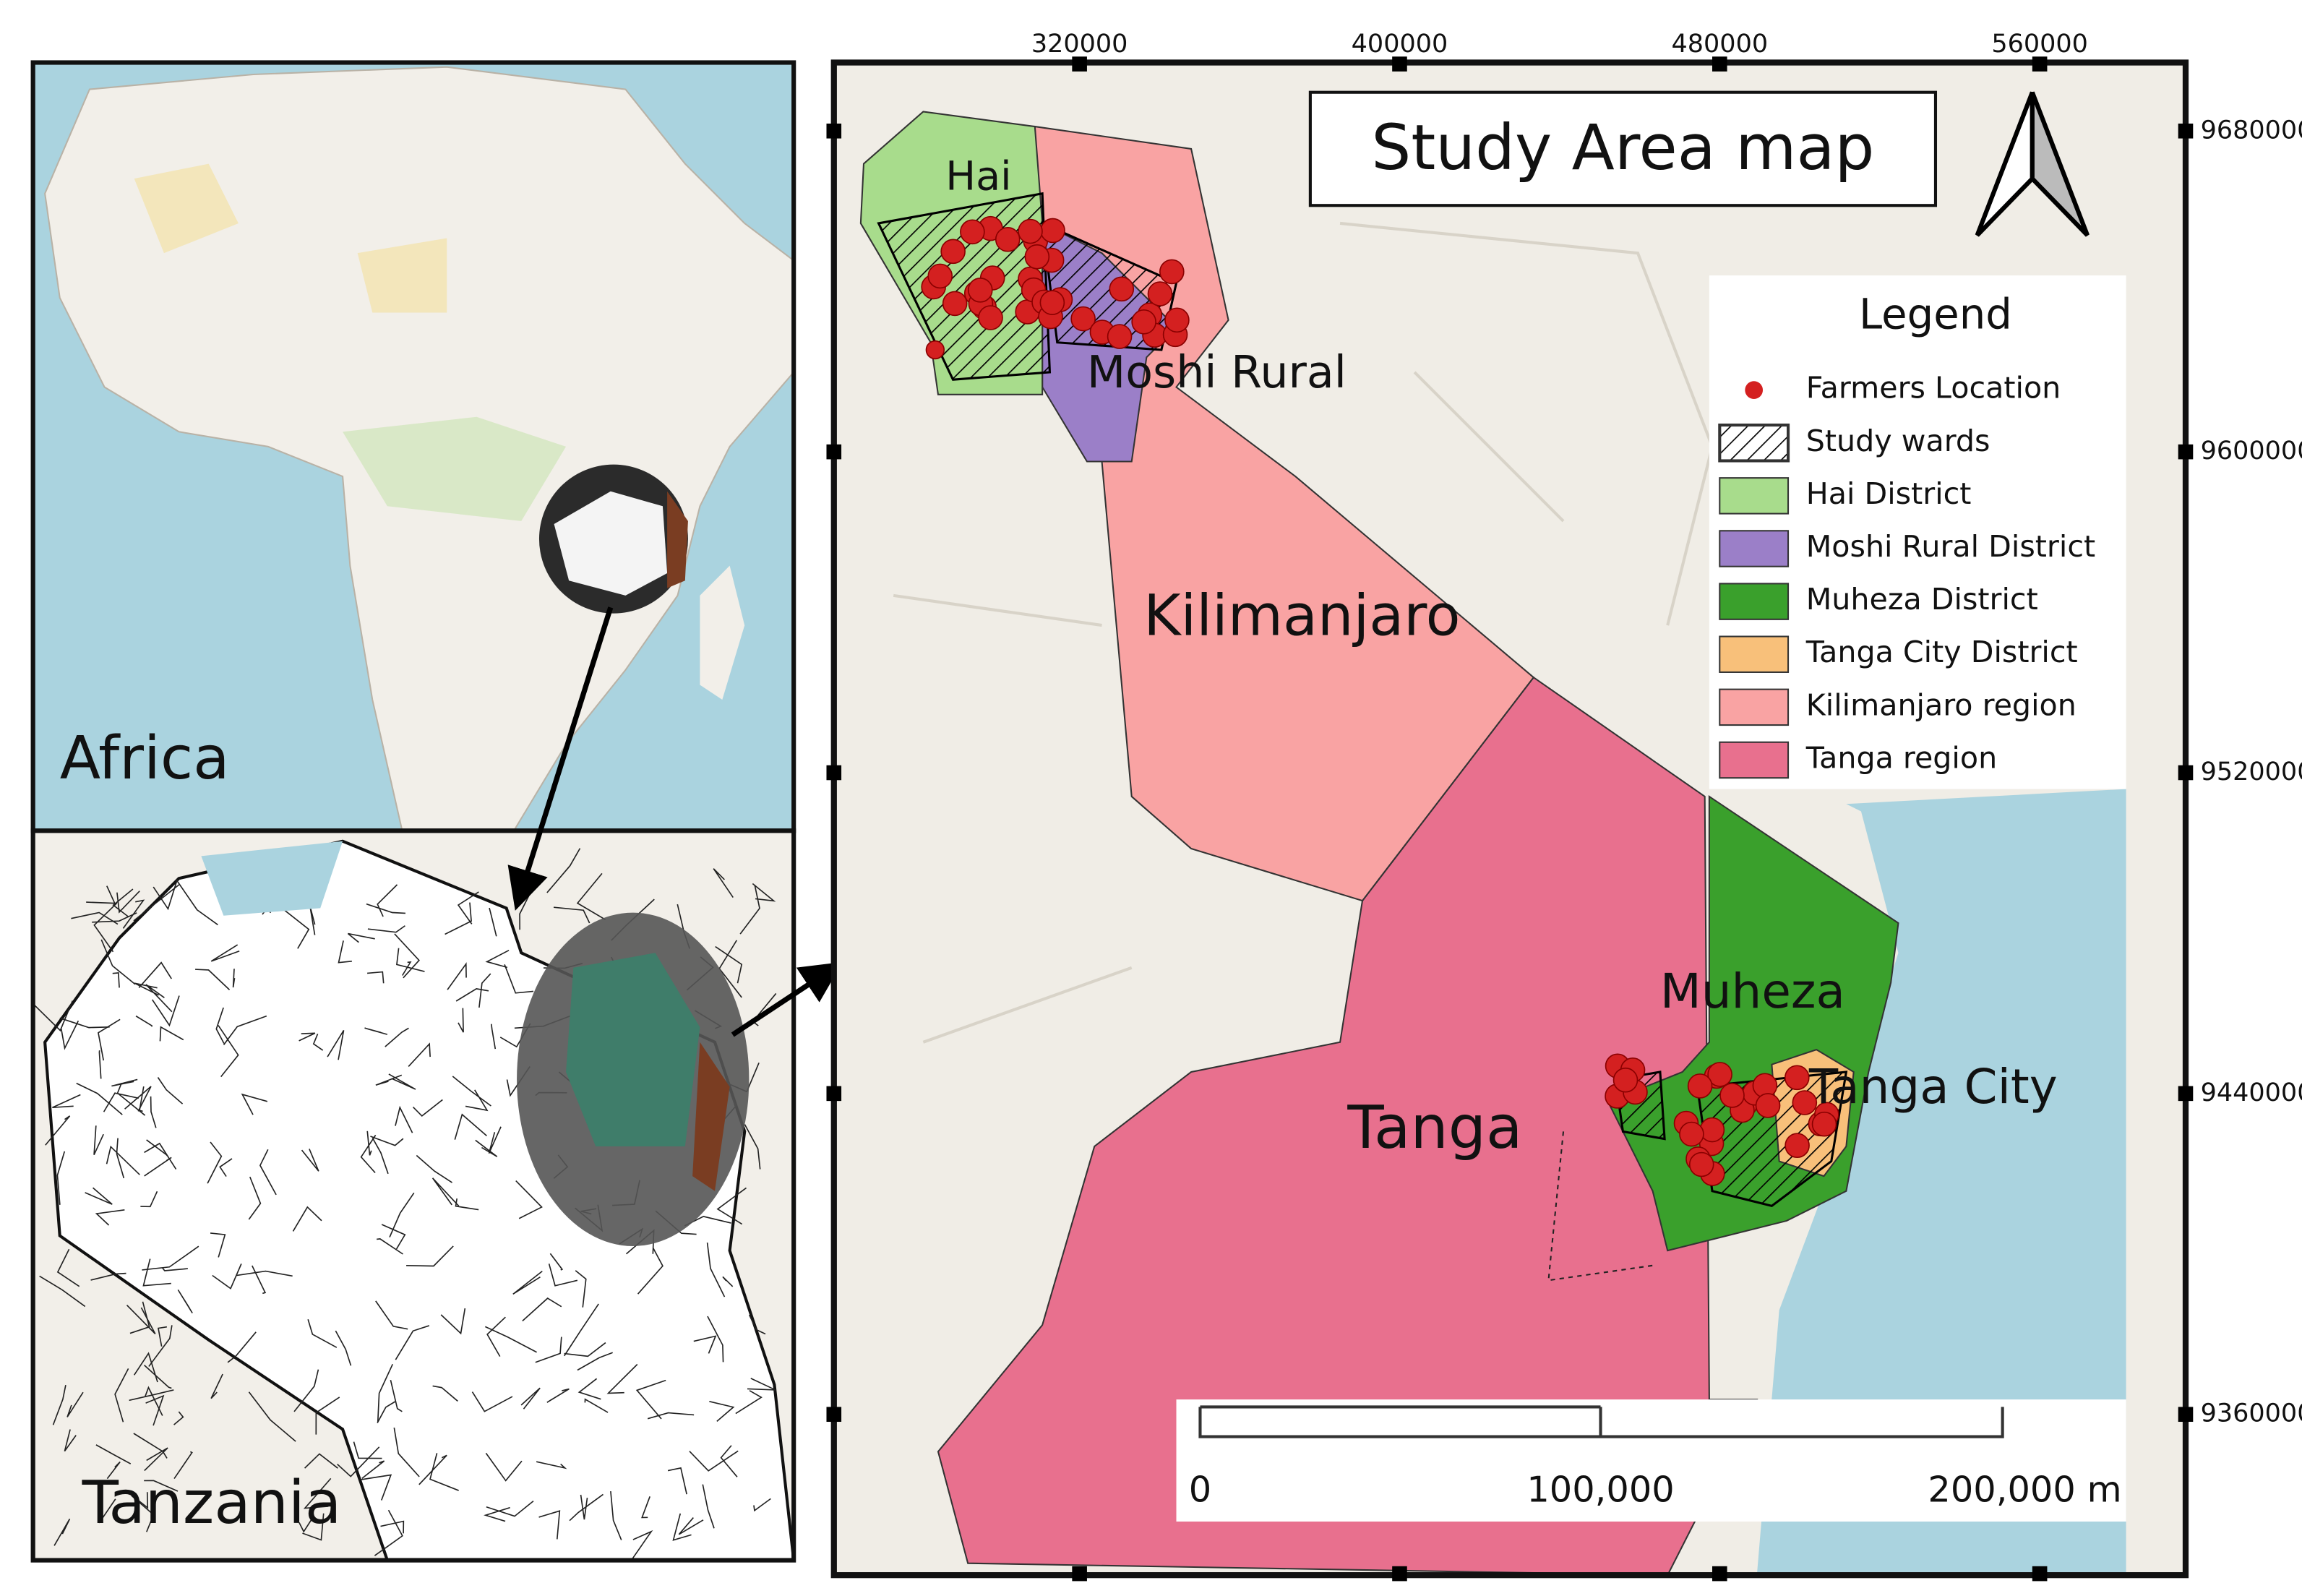  I want to click on legend-label: Tanga region, so click(1901, 757).